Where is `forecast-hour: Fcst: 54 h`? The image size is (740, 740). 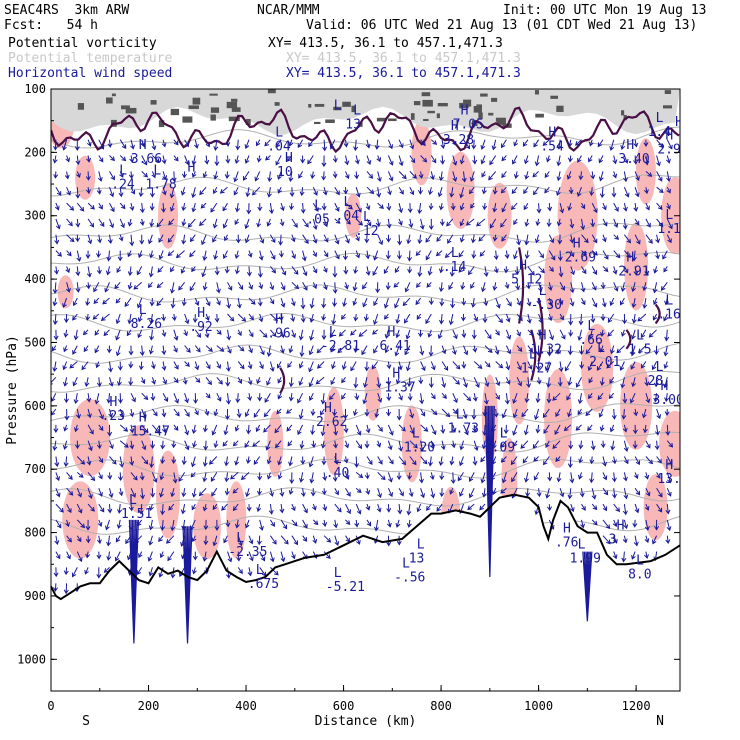 forecast-hour: Fcst: 54 h is located at coordinates (51, 25).